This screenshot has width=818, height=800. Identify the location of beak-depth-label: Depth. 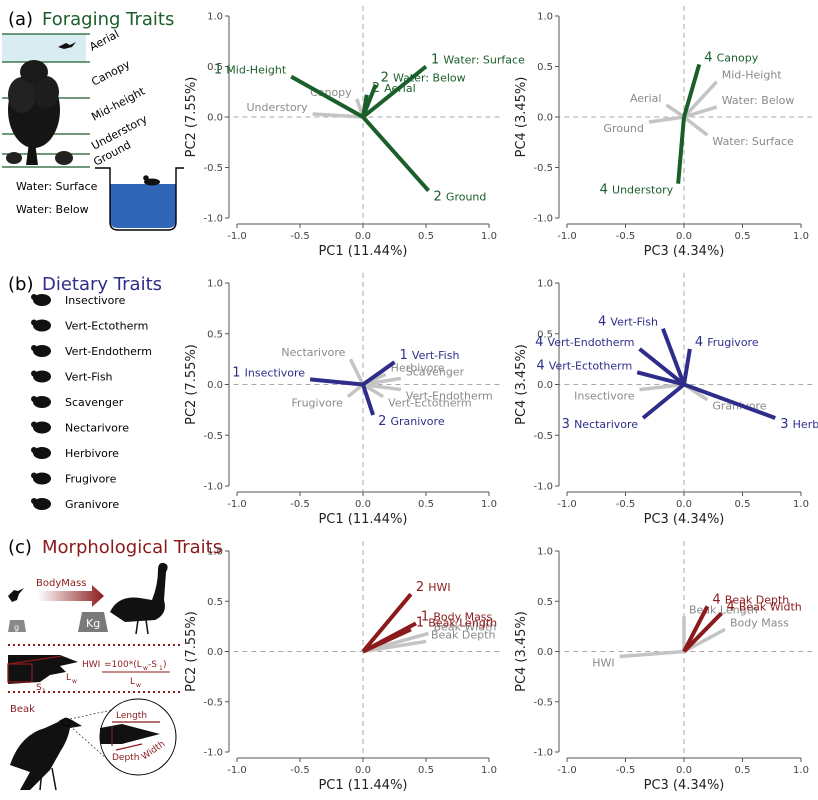
(125, 758).